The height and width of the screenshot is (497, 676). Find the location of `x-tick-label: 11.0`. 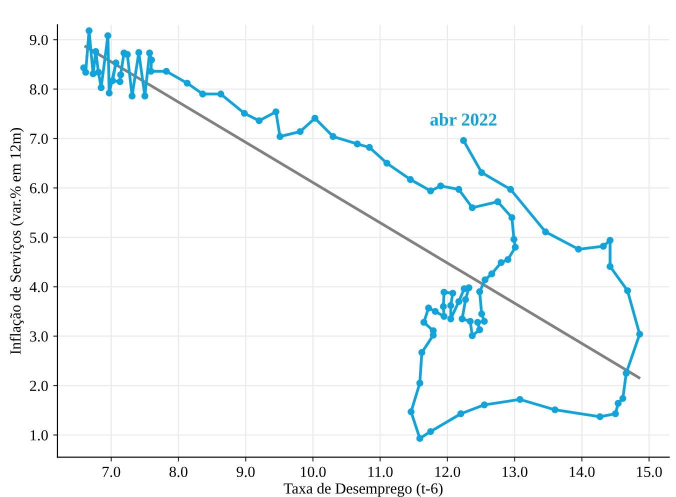

x-tick-label: 11.0 is located at coordinates (380, 472).